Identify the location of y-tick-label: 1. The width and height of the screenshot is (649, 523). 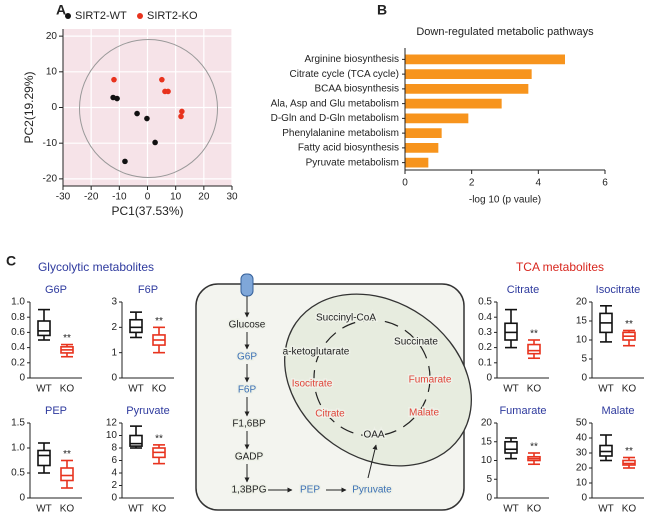
(114, 352).